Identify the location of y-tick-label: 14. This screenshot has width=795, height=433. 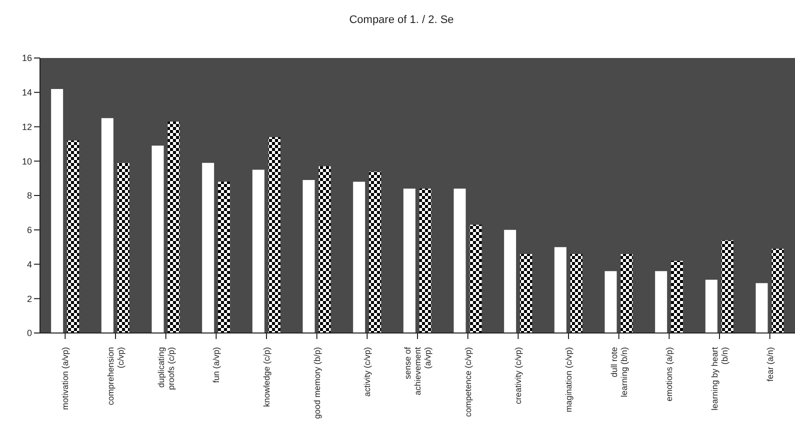
(27, 93).